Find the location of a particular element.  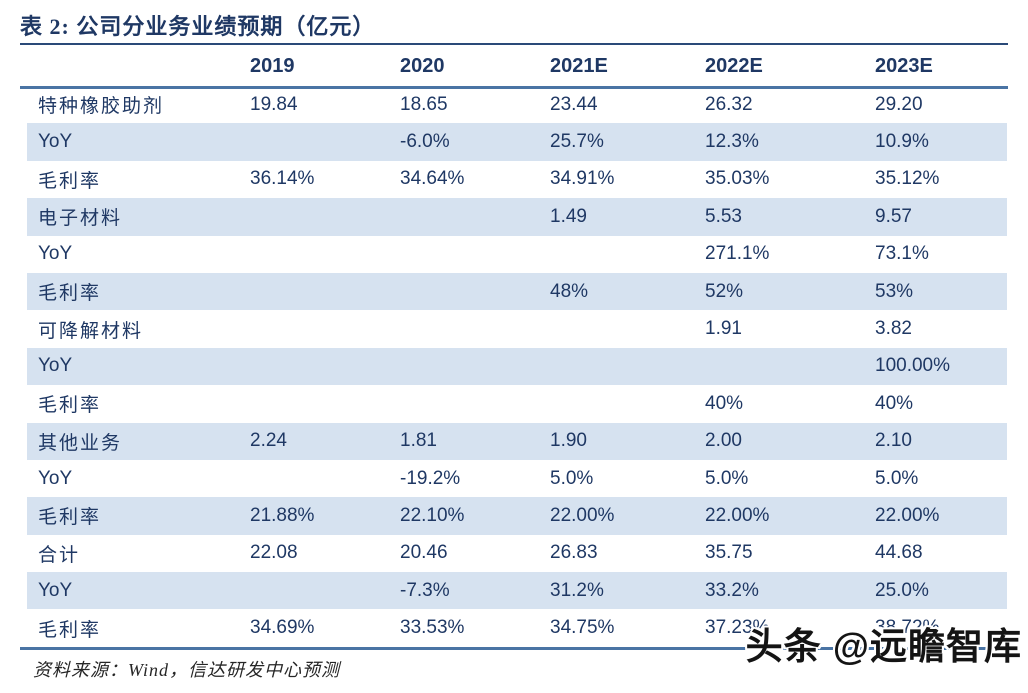

cell-value: 1.49 is located at coordinates (568, 216).